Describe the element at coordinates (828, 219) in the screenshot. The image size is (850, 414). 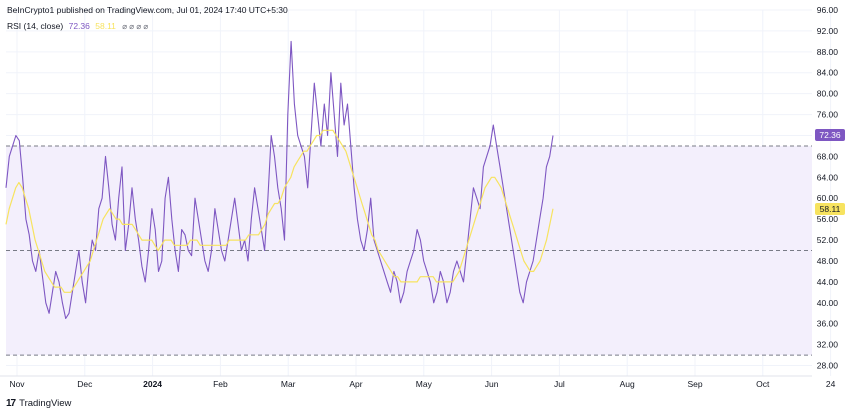
I see `y-tick-label: 56.00` at that location.